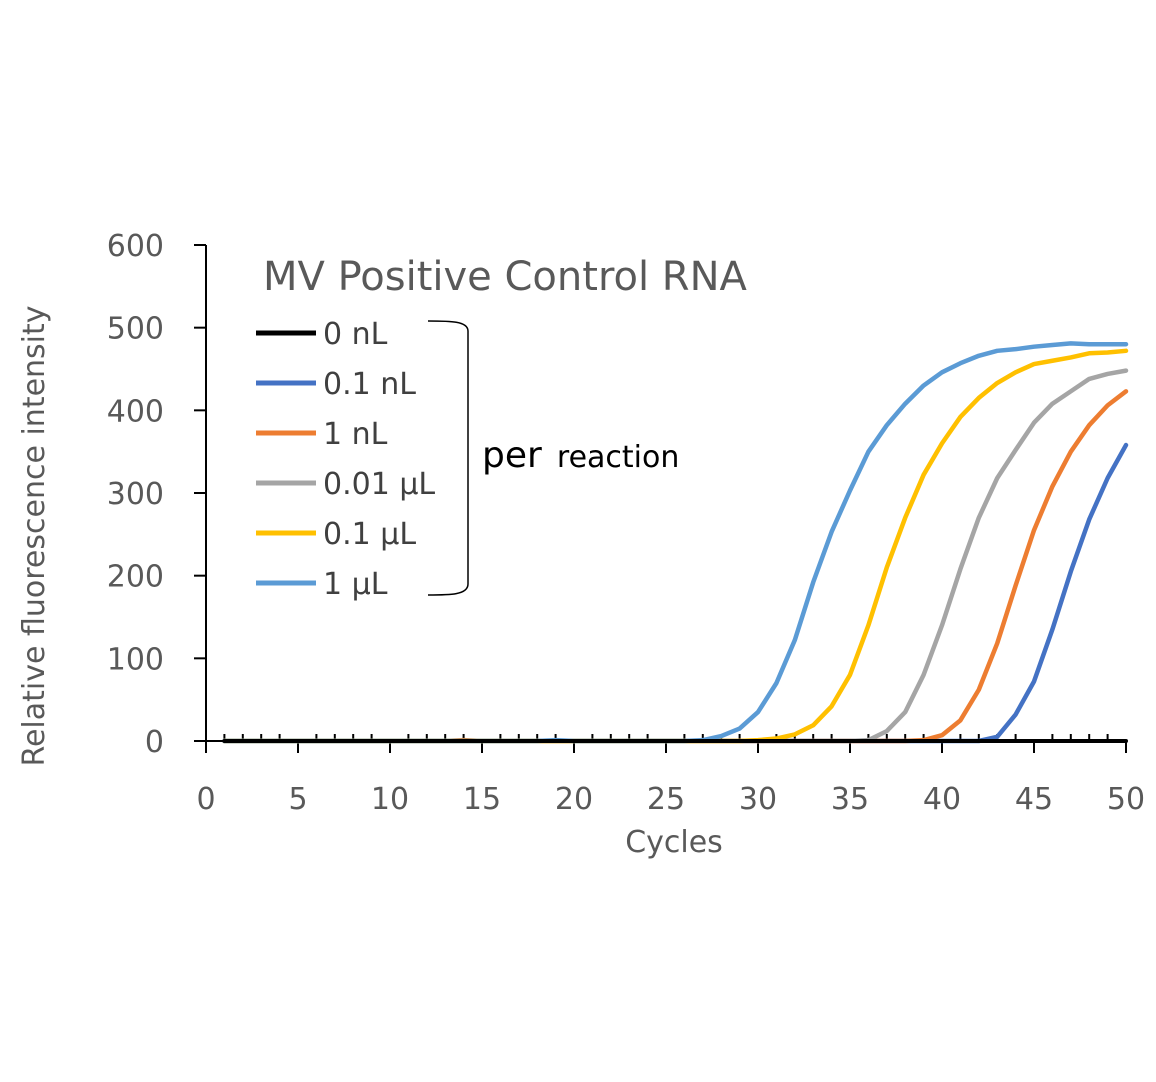 The width and height of the screenshot is (1156, 1082). What do you see at coordinates (942, 799) in the screenshot?
I see `x-tick-label: 40` at bounding box center [942, 799].